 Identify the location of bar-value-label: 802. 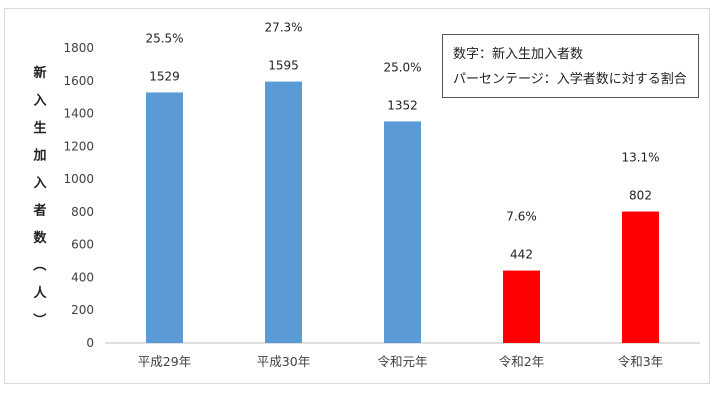
(640, 196).